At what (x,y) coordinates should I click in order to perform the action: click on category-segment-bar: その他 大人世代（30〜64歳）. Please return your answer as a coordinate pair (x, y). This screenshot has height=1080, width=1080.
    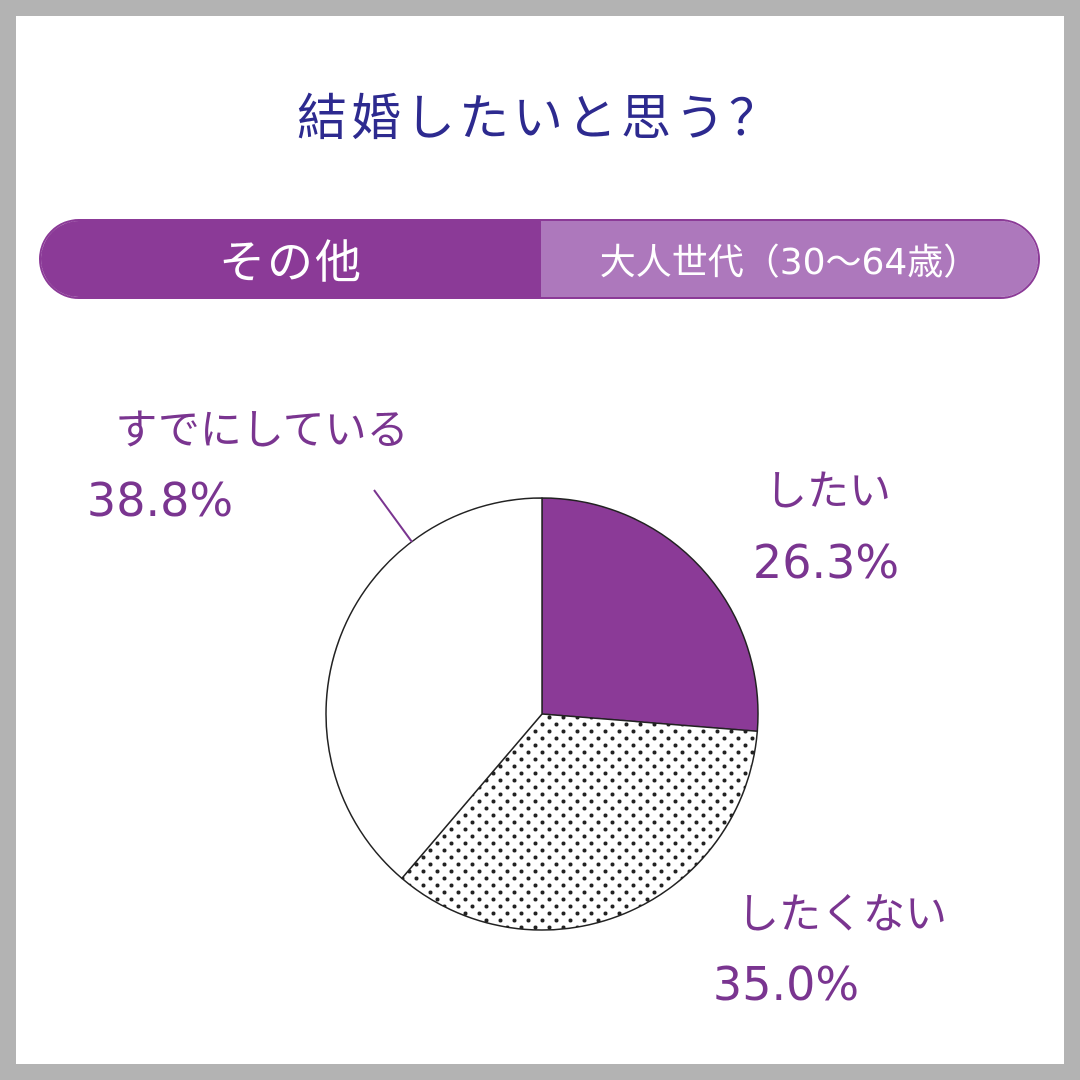
    Looking at the image, I should click on (539, 259).